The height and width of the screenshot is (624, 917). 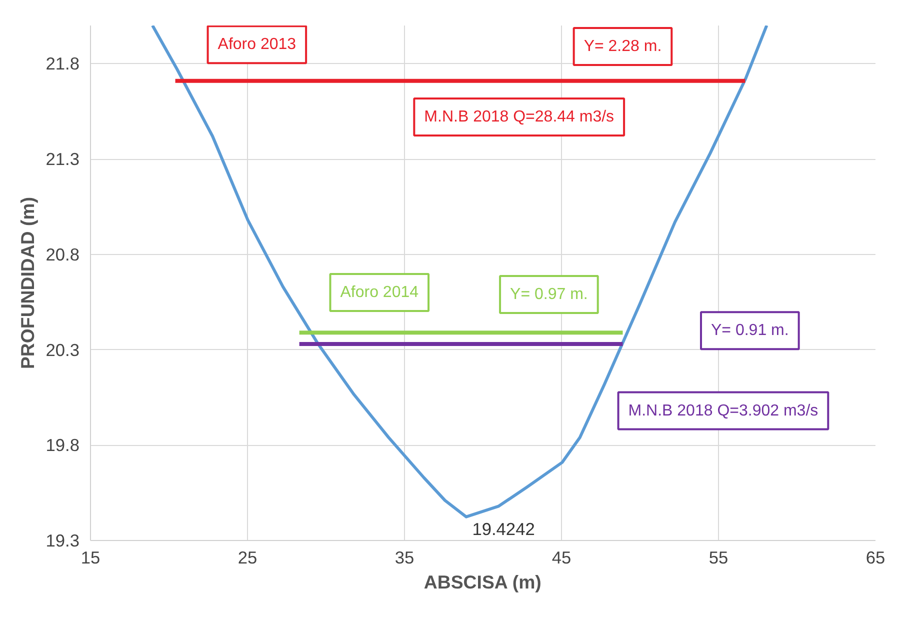 What do you see at coordinates (549, 294) in the screenshot?
I see `annotation: Y= 0.97 m.` at bounding box center [549, 294].